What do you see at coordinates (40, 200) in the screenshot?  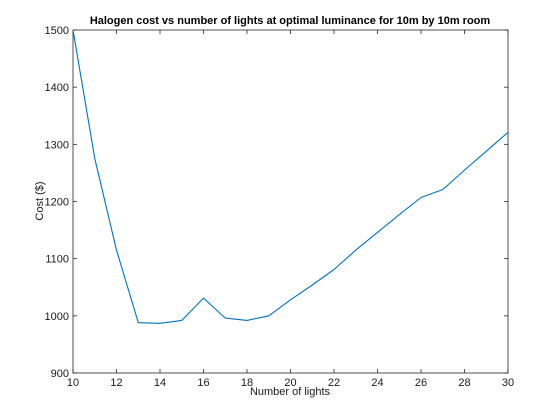 I see `y-axis-label: Cost ($)` at bounding box center [40, 200].